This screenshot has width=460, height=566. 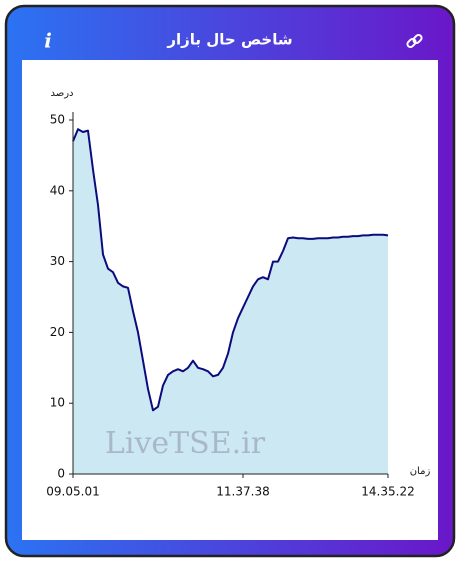 What do you see at coordinates (57, 332) in the screenshot?
I see `y-tick-label: 20` at bounding box center [57, 332].